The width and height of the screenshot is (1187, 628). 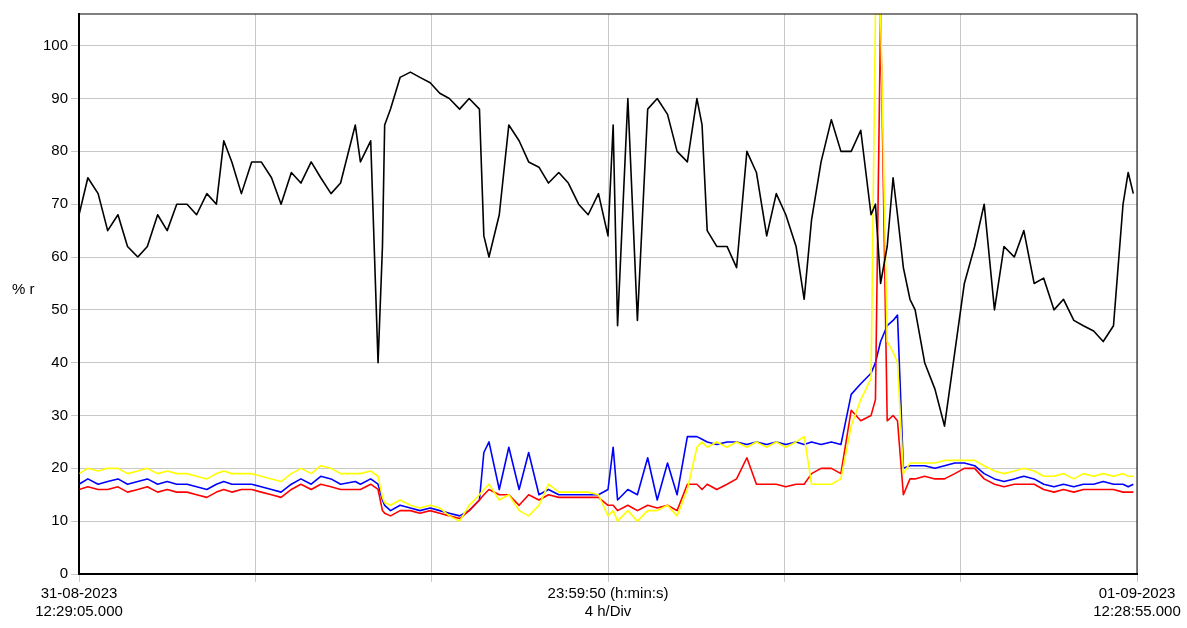 What do you see at coordinates (23, 288) in the screenshot?
I see `y-axis-title: % r` at bounding box center [23, 288].